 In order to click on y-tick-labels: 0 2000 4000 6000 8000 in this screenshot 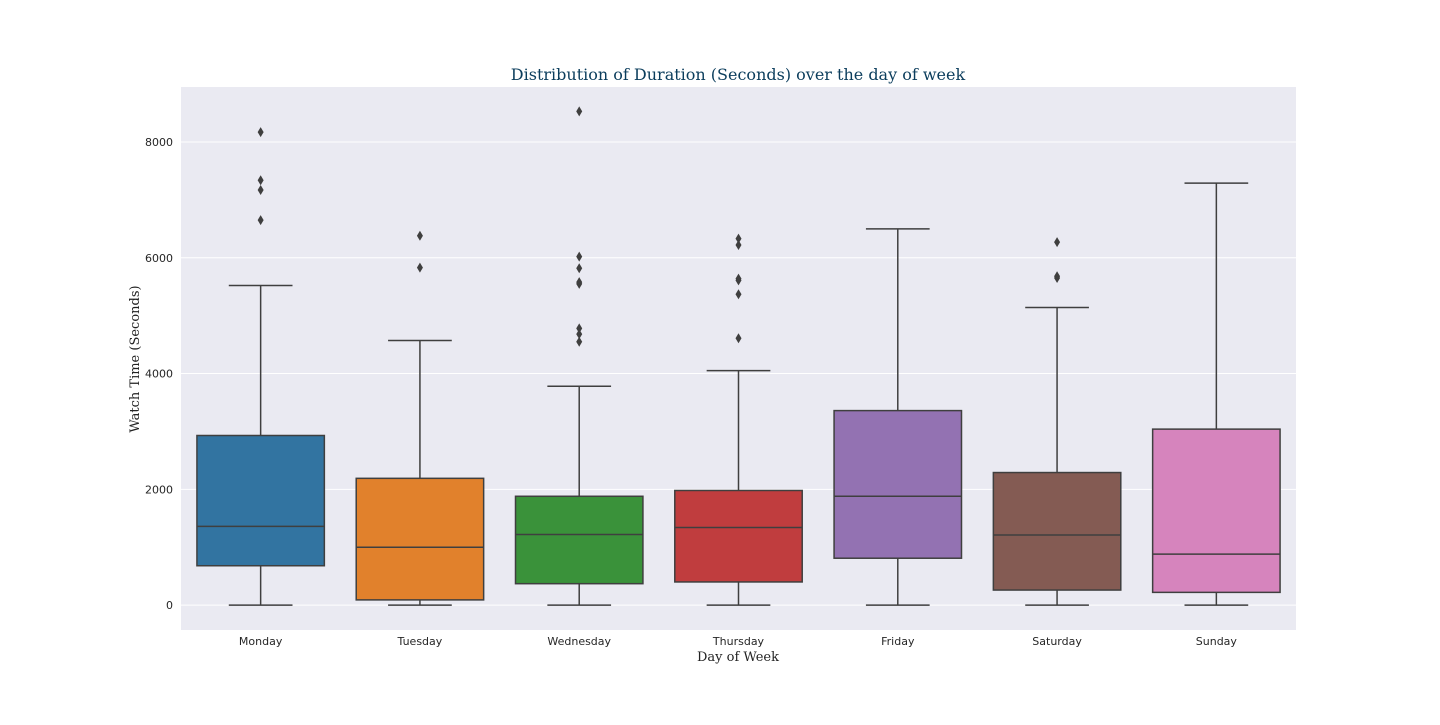, I will do `click(159, 374)`.